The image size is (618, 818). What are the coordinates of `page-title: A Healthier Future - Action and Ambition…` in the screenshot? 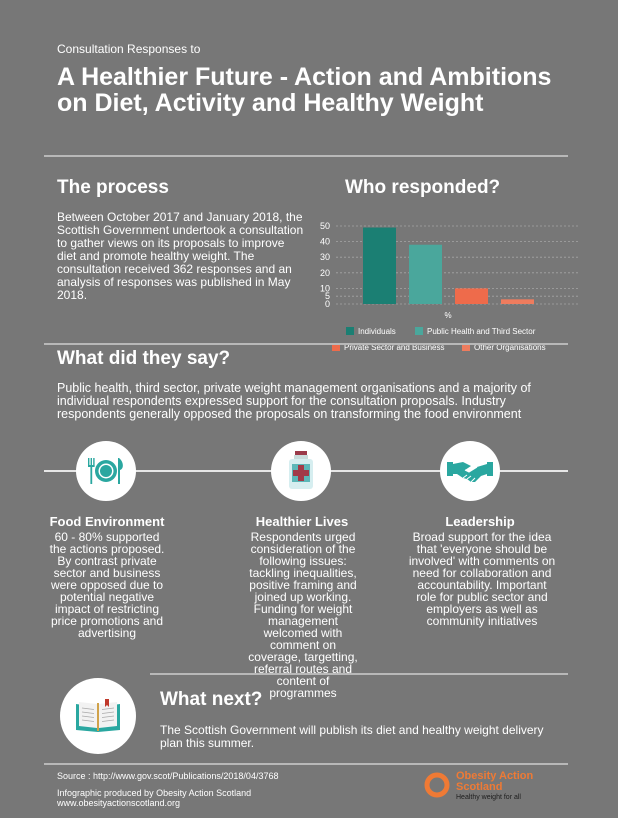 It's located at (304, 90).